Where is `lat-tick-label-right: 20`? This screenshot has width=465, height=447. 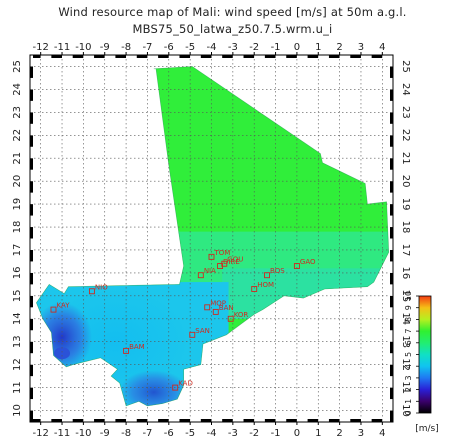
lat-tick-label-right: 20 is located at coordinates (405, 181).